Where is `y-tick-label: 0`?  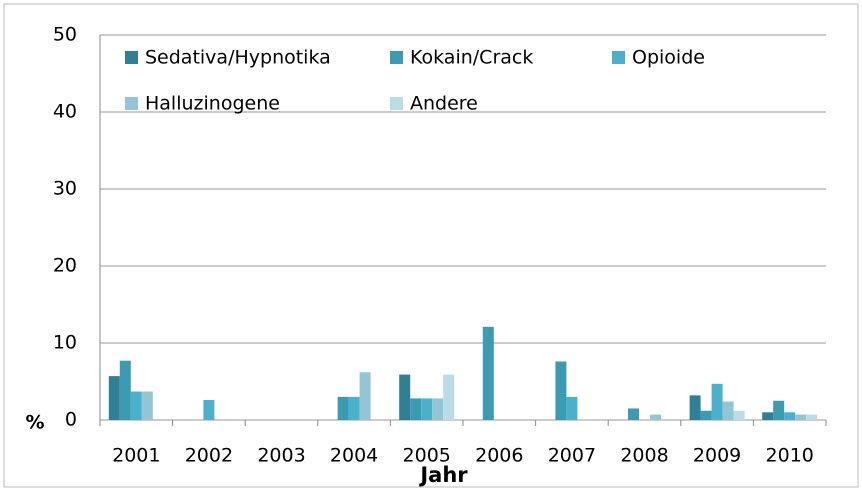
y-tick-label: 0 is located at coordinates (71, 420).